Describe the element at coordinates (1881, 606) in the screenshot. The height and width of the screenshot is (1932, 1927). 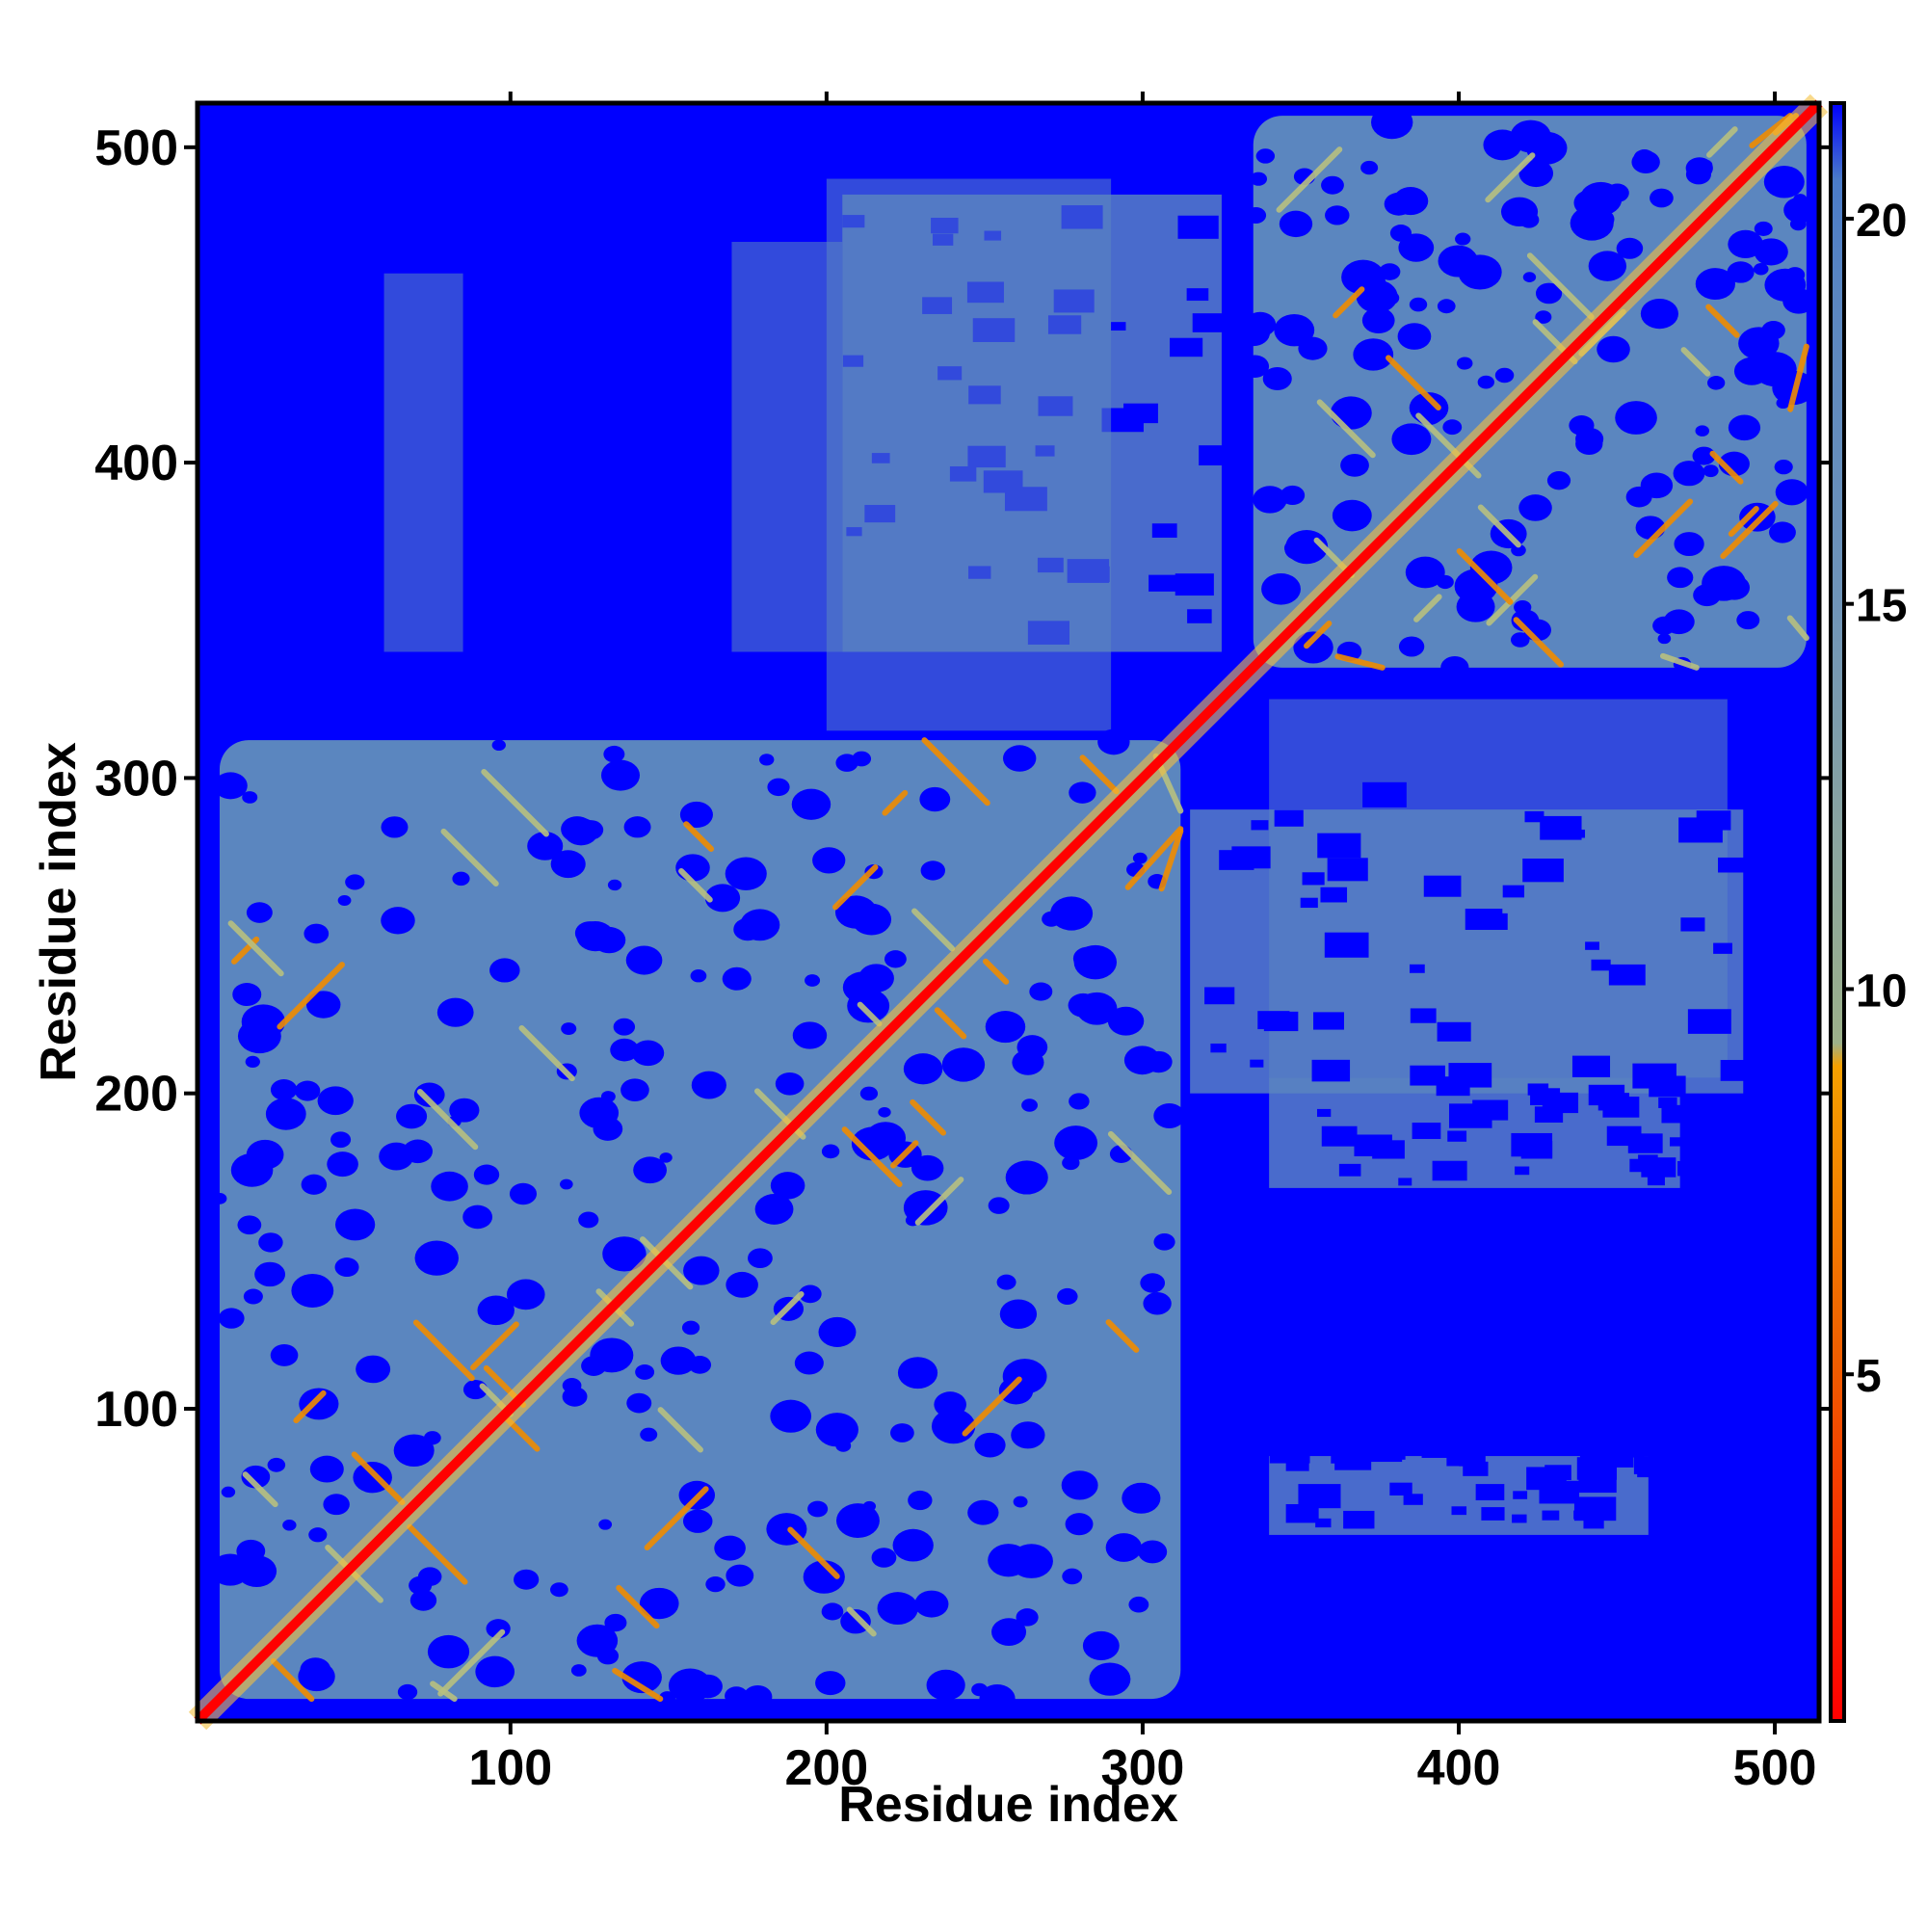
I see `colorbar-tick-label: 15` at that location.